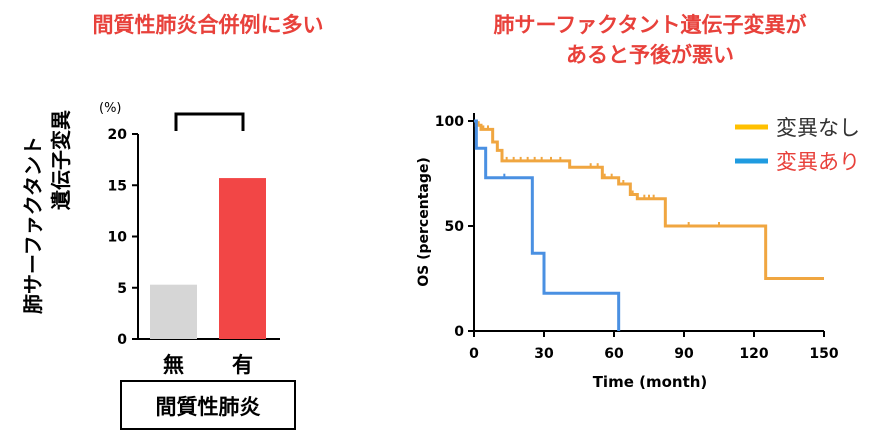 Image resolution: width=895 pixels, height=432 pixels. What do you see at coordinates (118, 238) in the screenshot?
I see `bar-y-tick-label: 10` at bounding box center [118, 238].